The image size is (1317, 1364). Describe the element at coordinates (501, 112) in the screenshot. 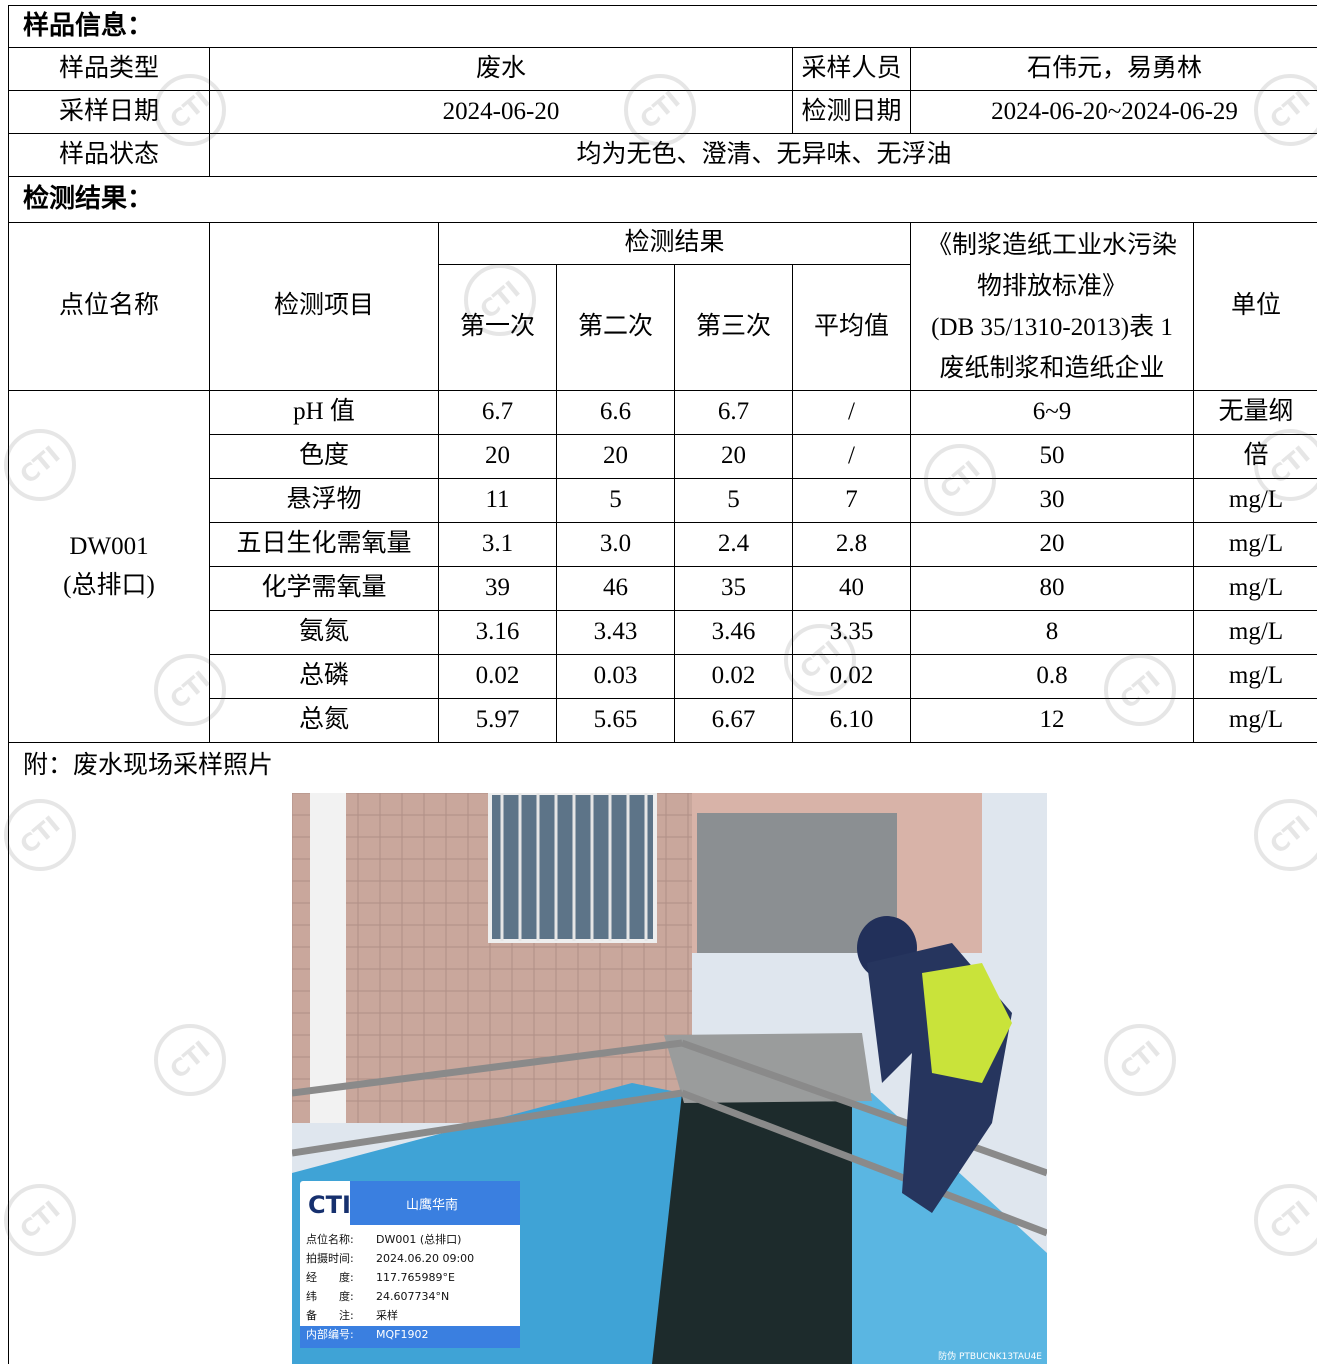

I see `value: 2024-06-20` at that location.